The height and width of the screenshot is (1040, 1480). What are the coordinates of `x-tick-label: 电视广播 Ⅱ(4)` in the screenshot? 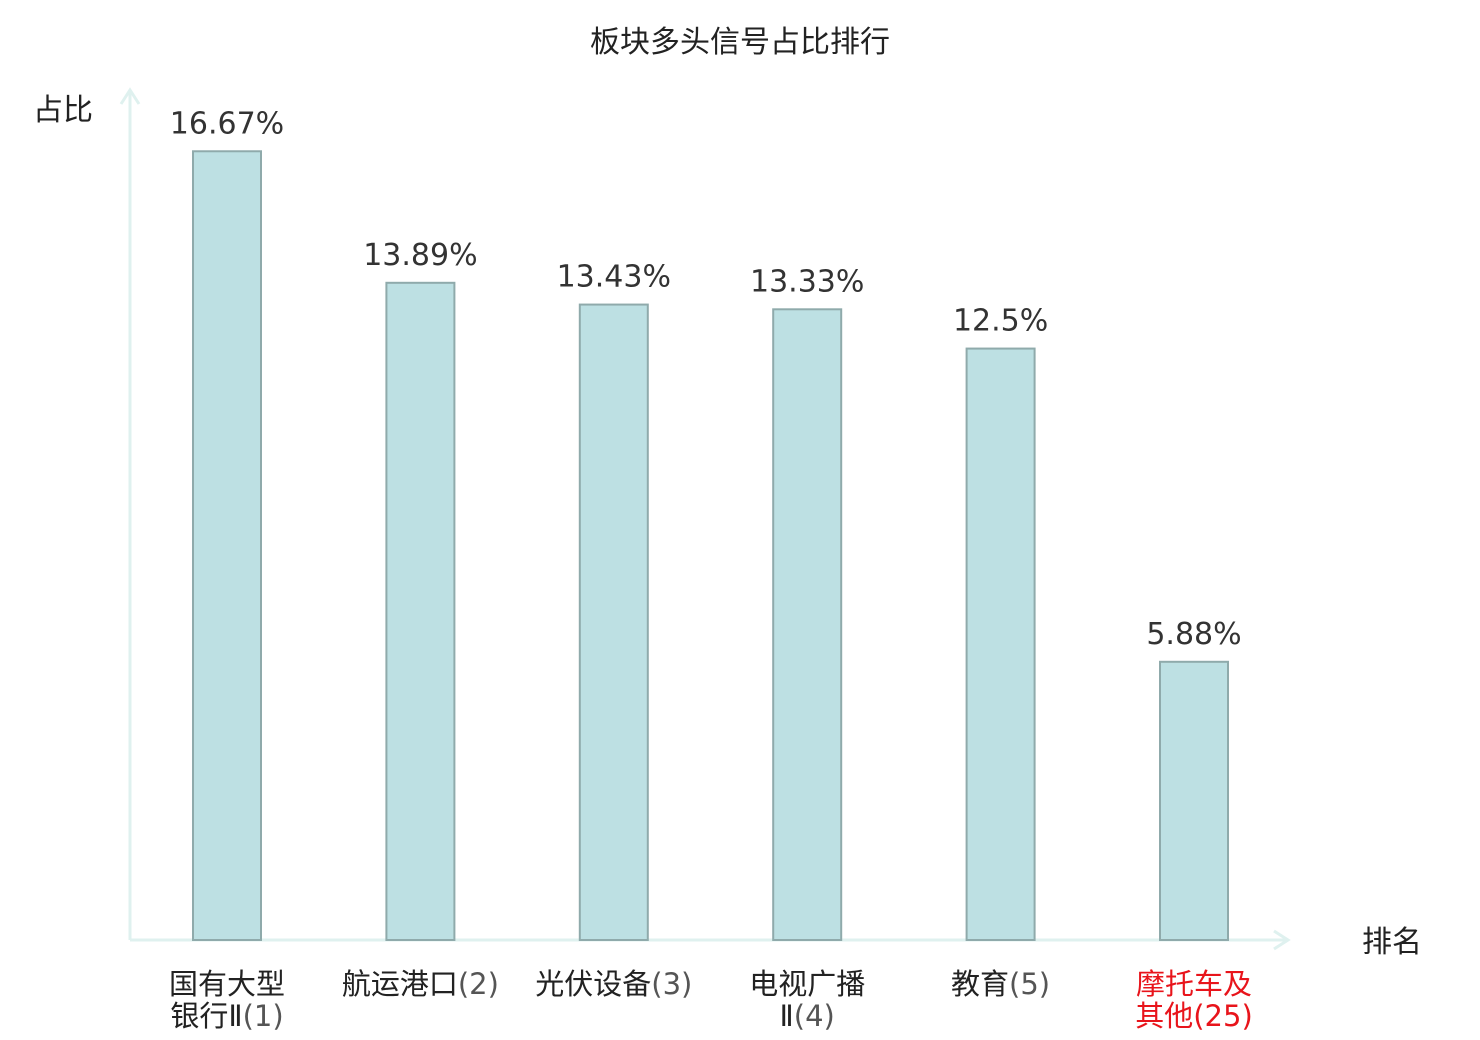 It's located at (807, 1000).